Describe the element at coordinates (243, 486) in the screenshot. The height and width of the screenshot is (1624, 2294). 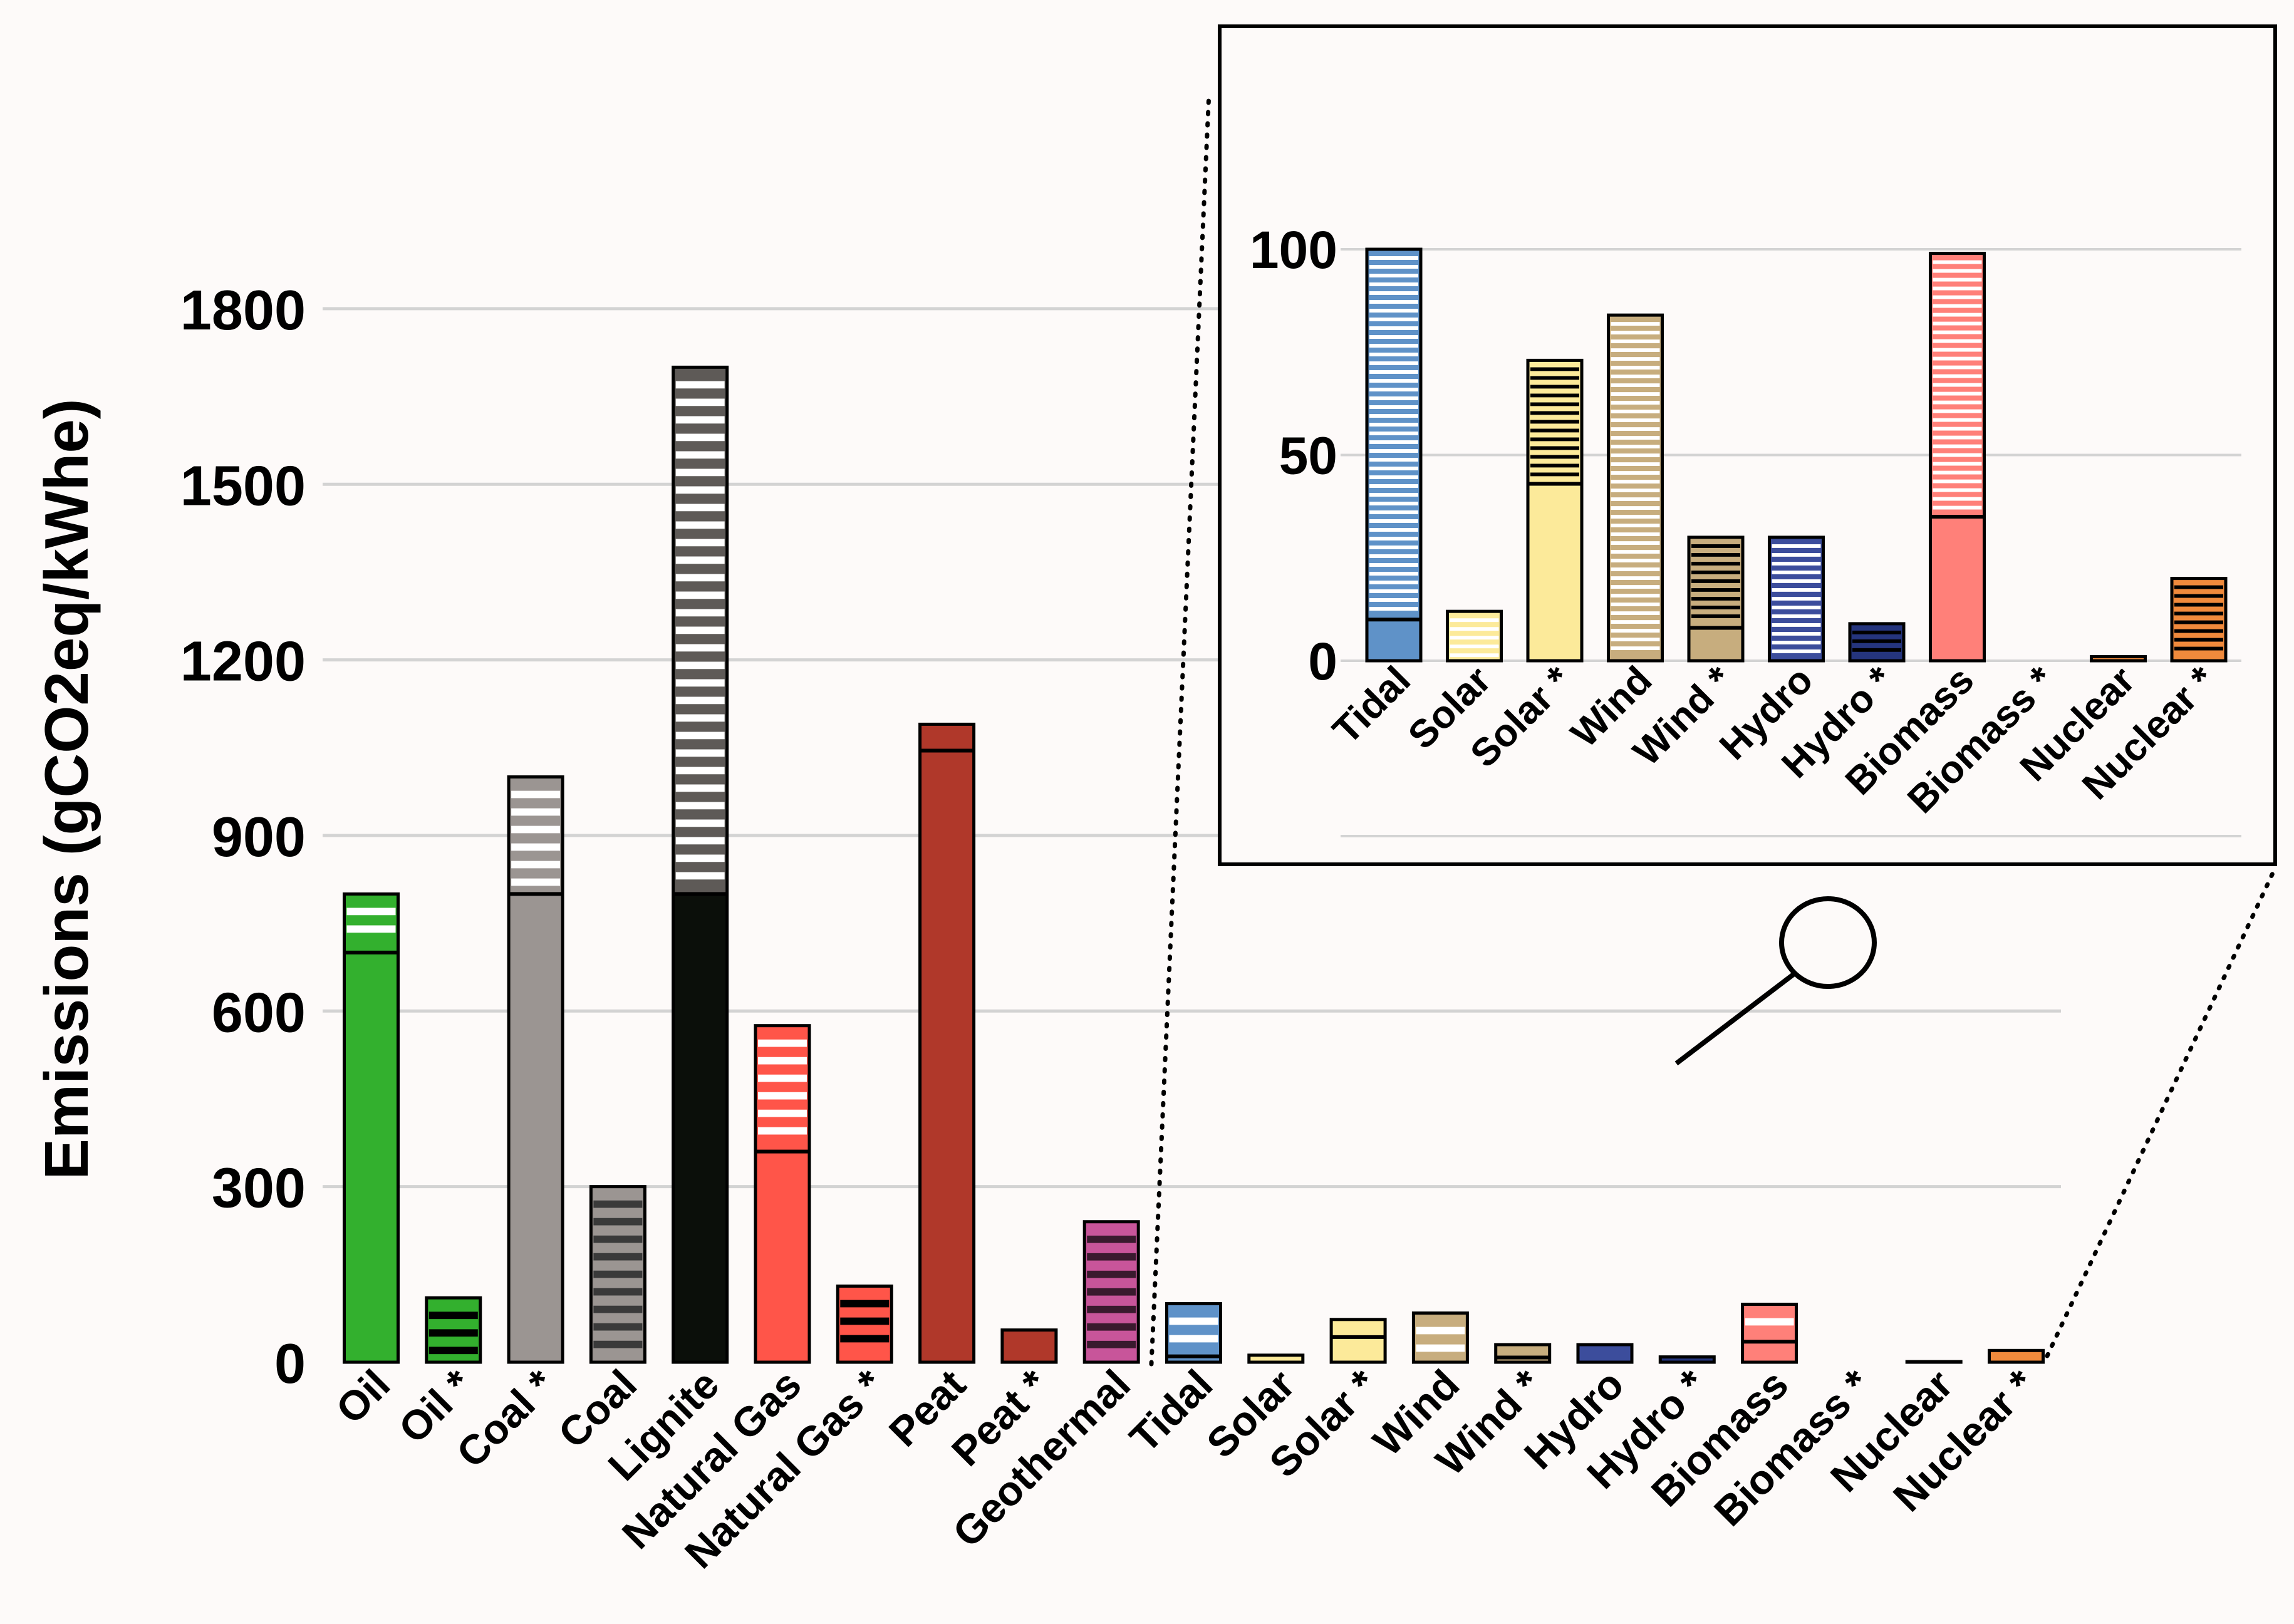
I see `main-y-tick-1500: 1500` at that location.